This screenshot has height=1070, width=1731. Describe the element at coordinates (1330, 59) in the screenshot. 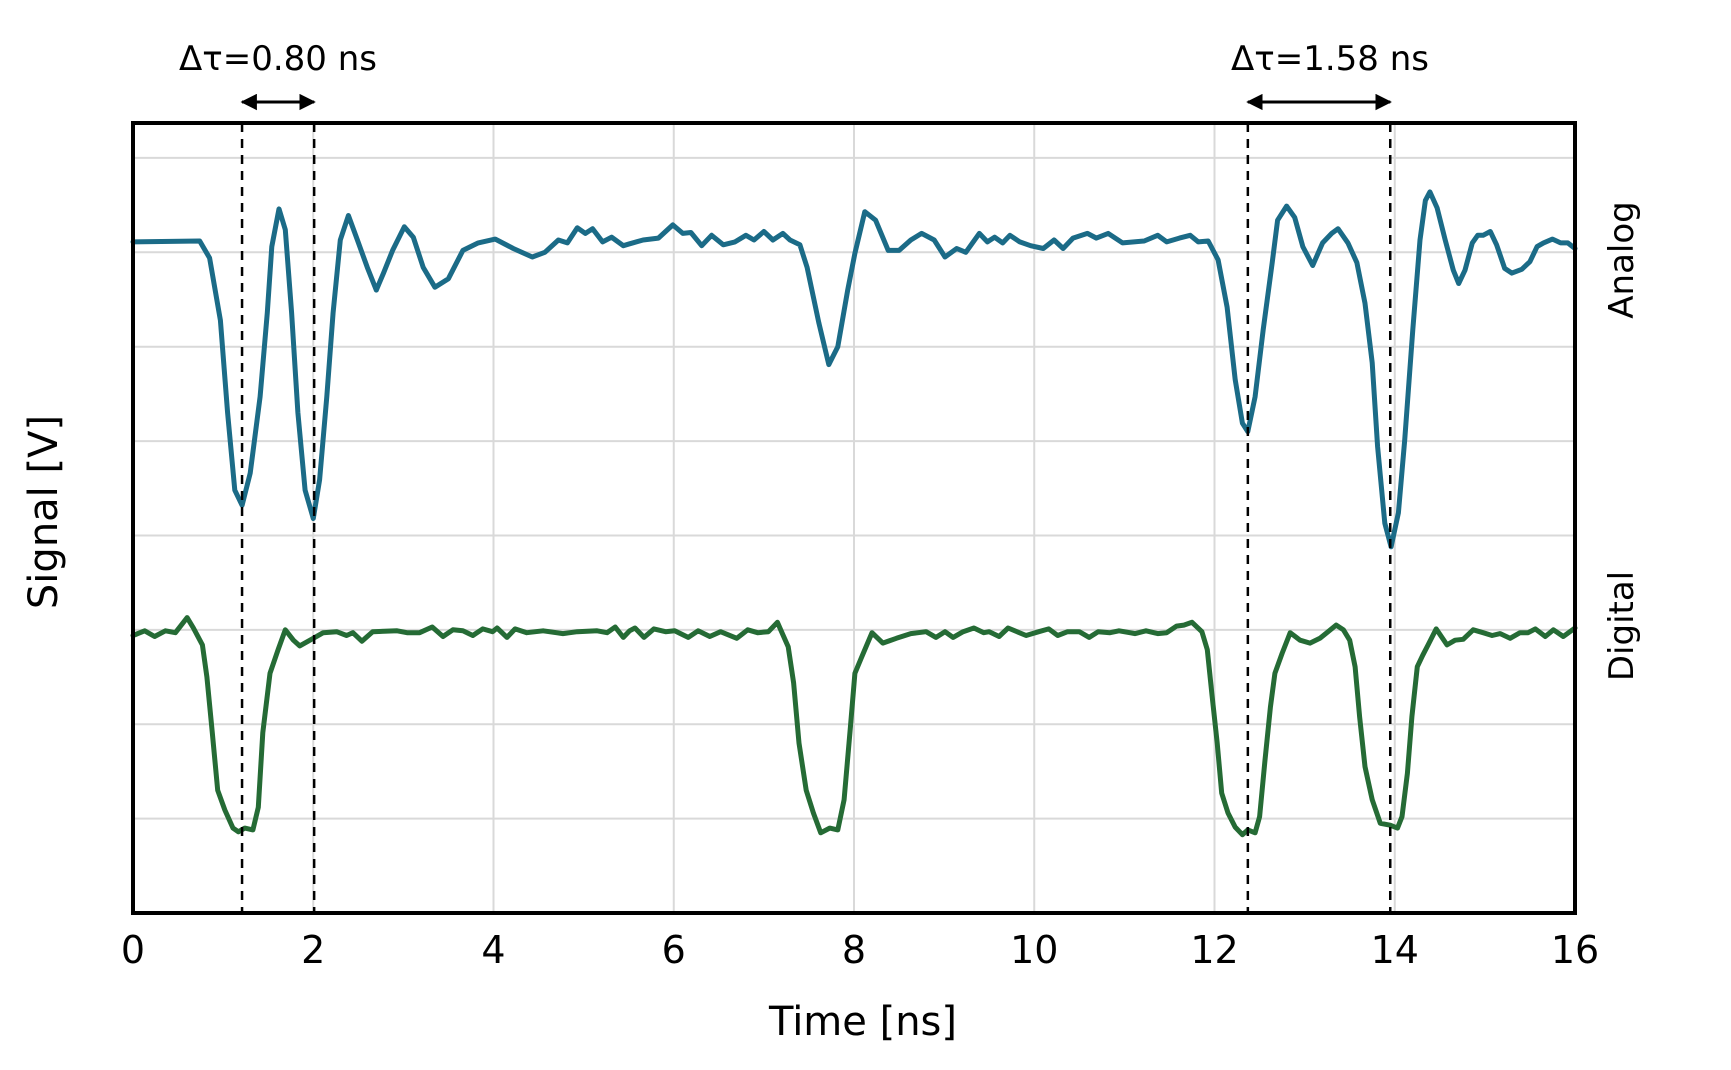

I see `delta-label-2: Δτ=1.58 ns` at that location.